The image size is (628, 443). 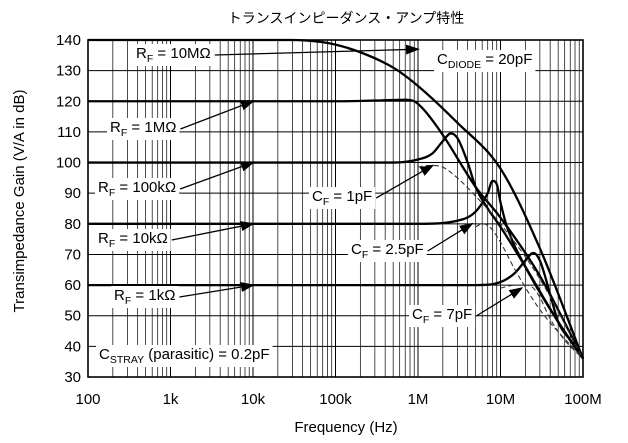 What do you see at coordinates (68, 71) in the screenshot?
I see `y-tick-label: 130` at bounding box center [68, 71].